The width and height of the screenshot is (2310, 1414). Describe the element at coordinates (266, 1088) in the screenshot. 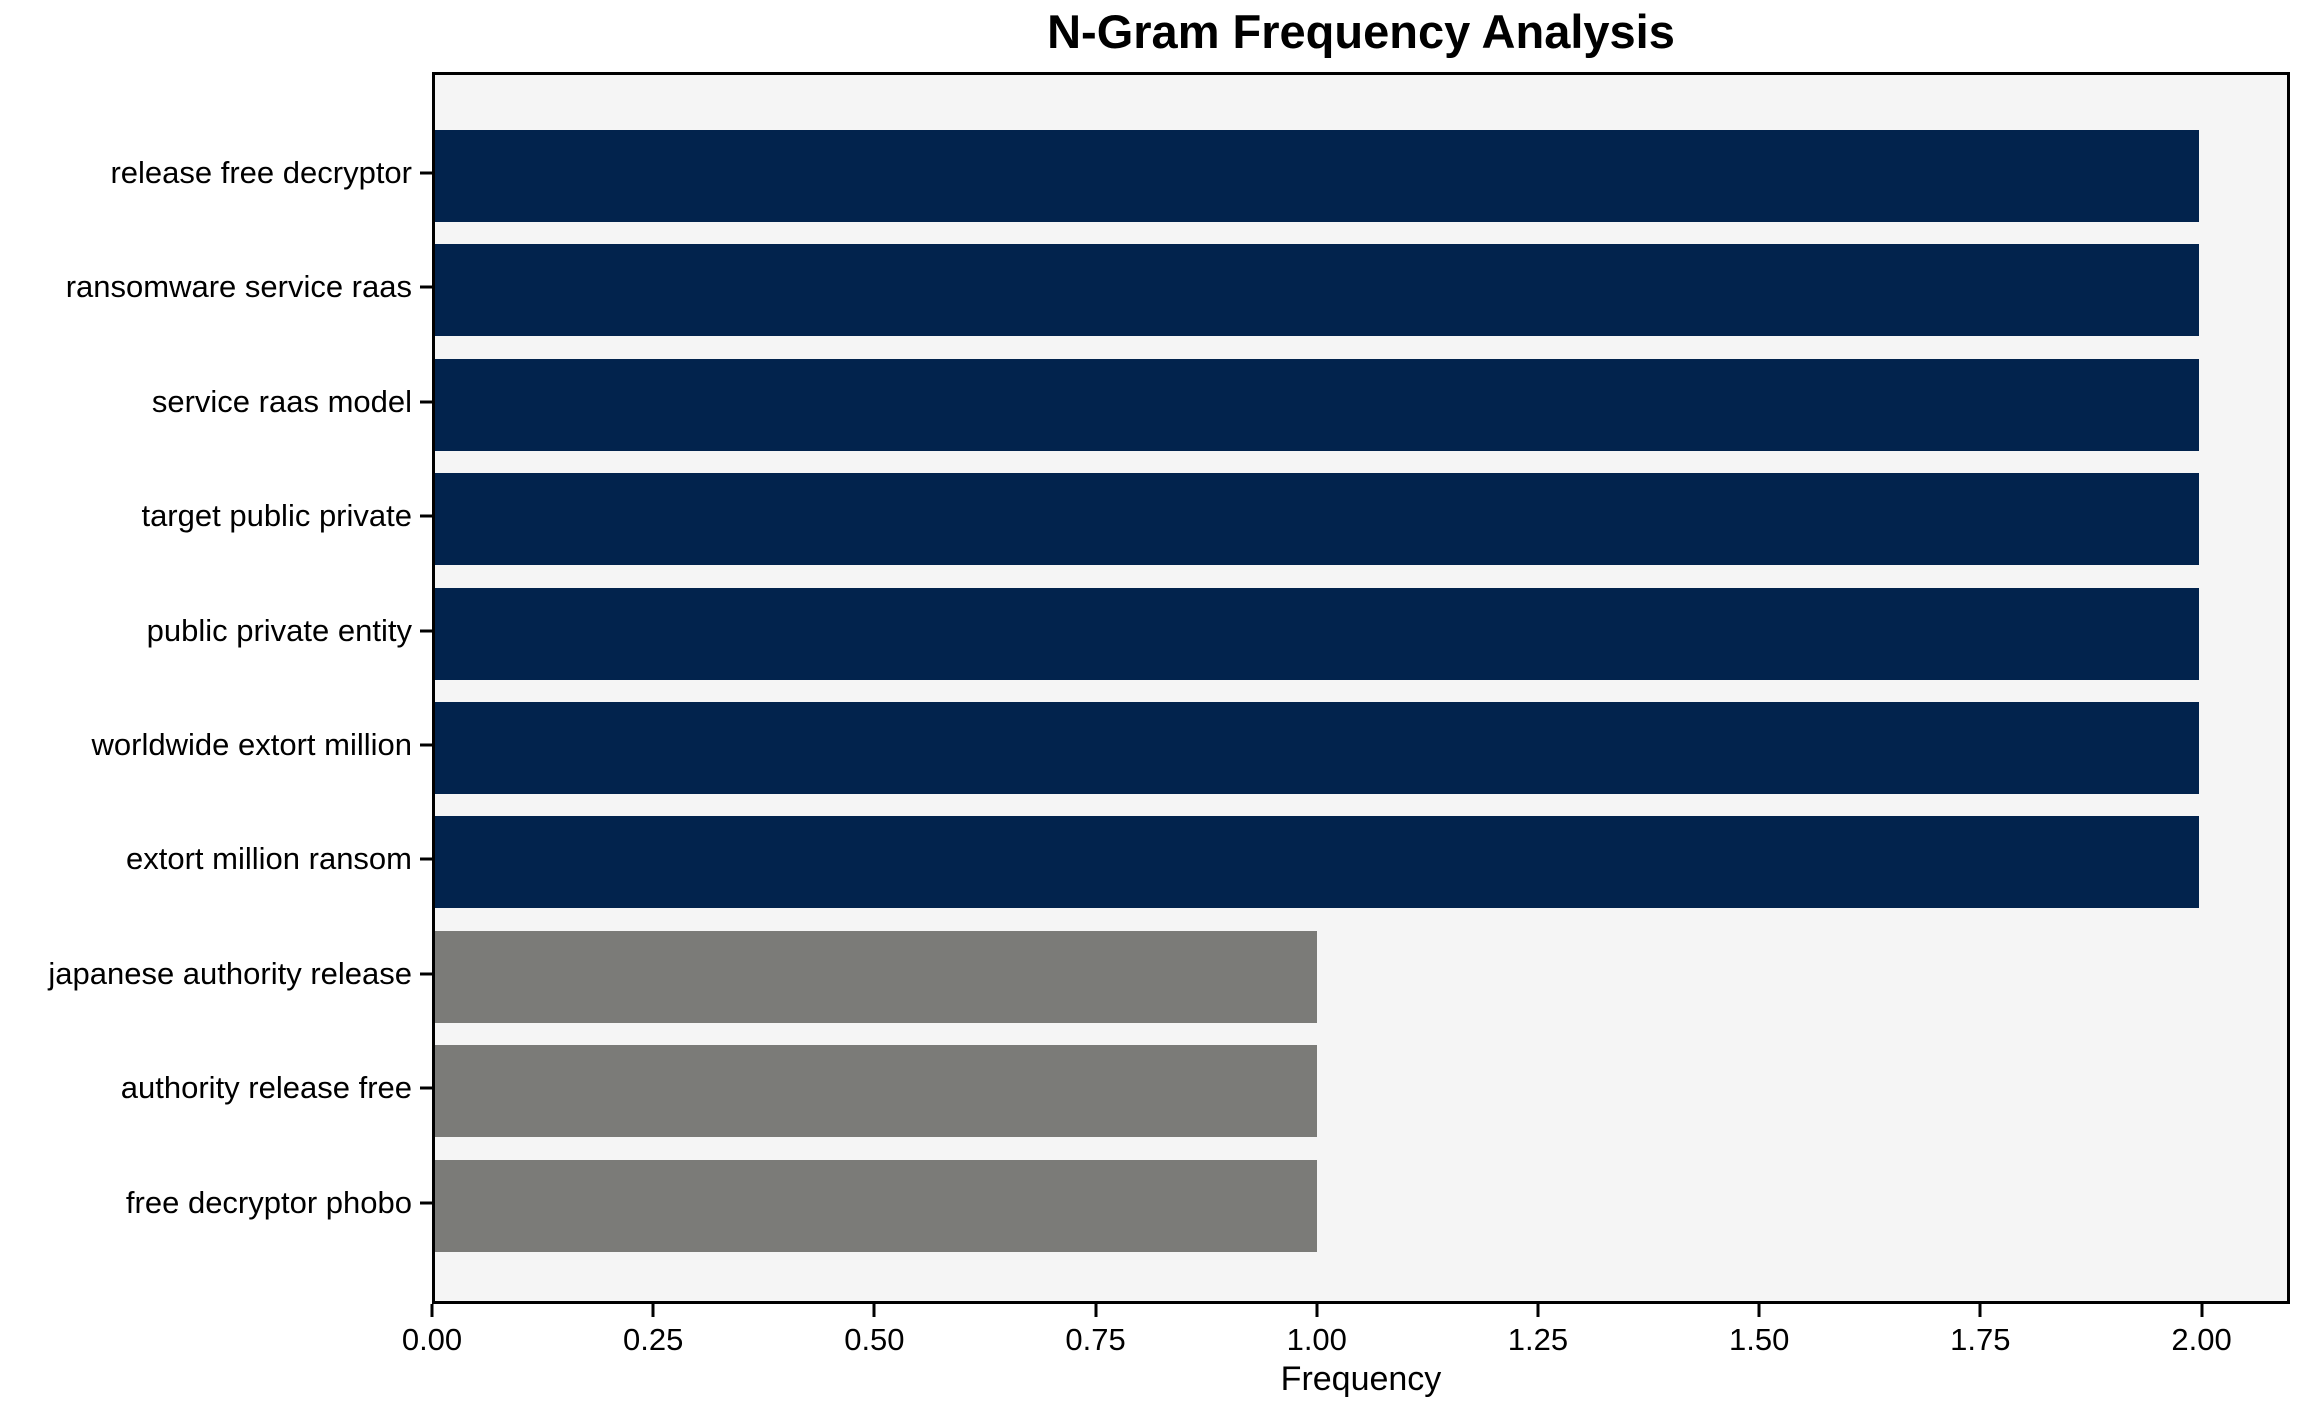

I see `y-tick-label: authority release free` at that location.